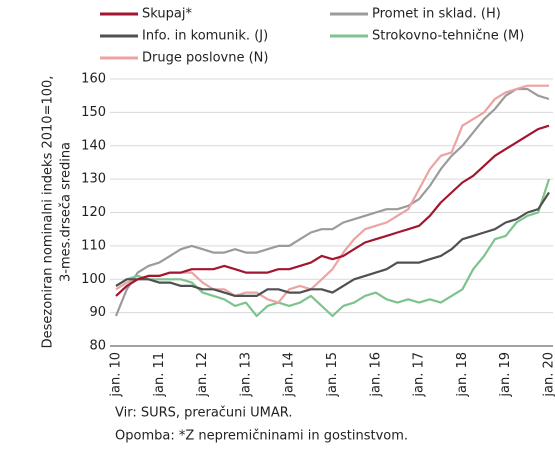 Image resolution: width=555 pixels, height=450 pixels. Describe the element at coordinates (159, 375) in the screenshot. I see `x-tick-label: jan. 11` at that location.